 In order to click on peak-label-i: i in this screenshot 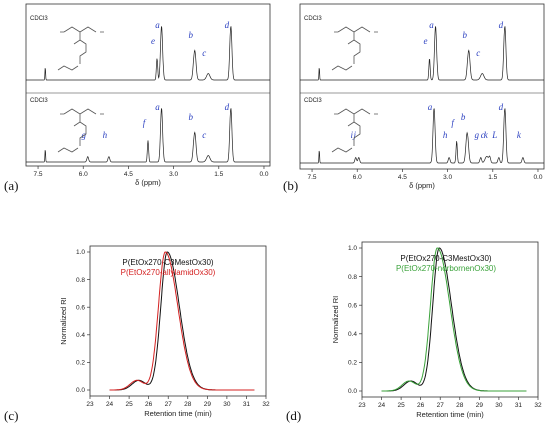, I will do `click(351, 135)`.